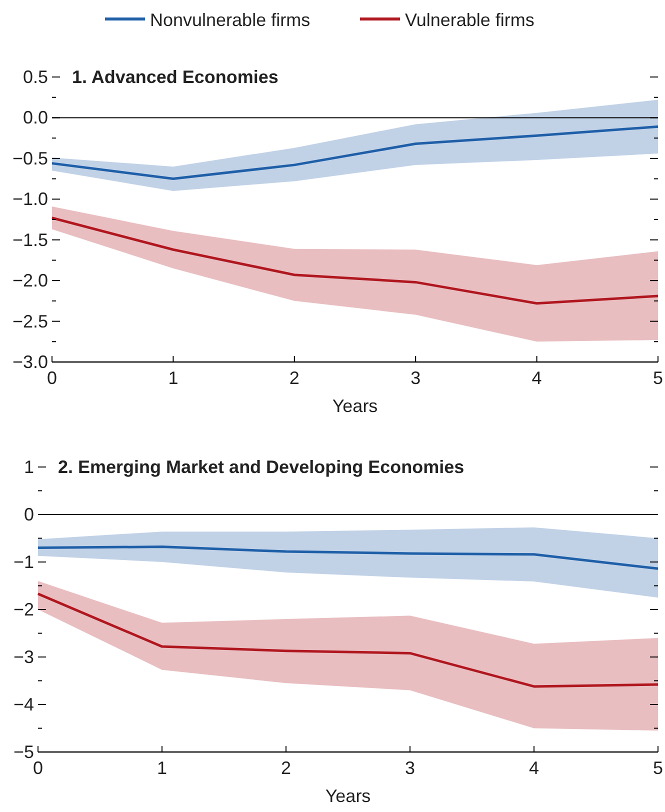  What do you see at coordinates (30, 199) in the screenshot?
I see `y-tick-label: −1.0` at bounding box center [30, 199].